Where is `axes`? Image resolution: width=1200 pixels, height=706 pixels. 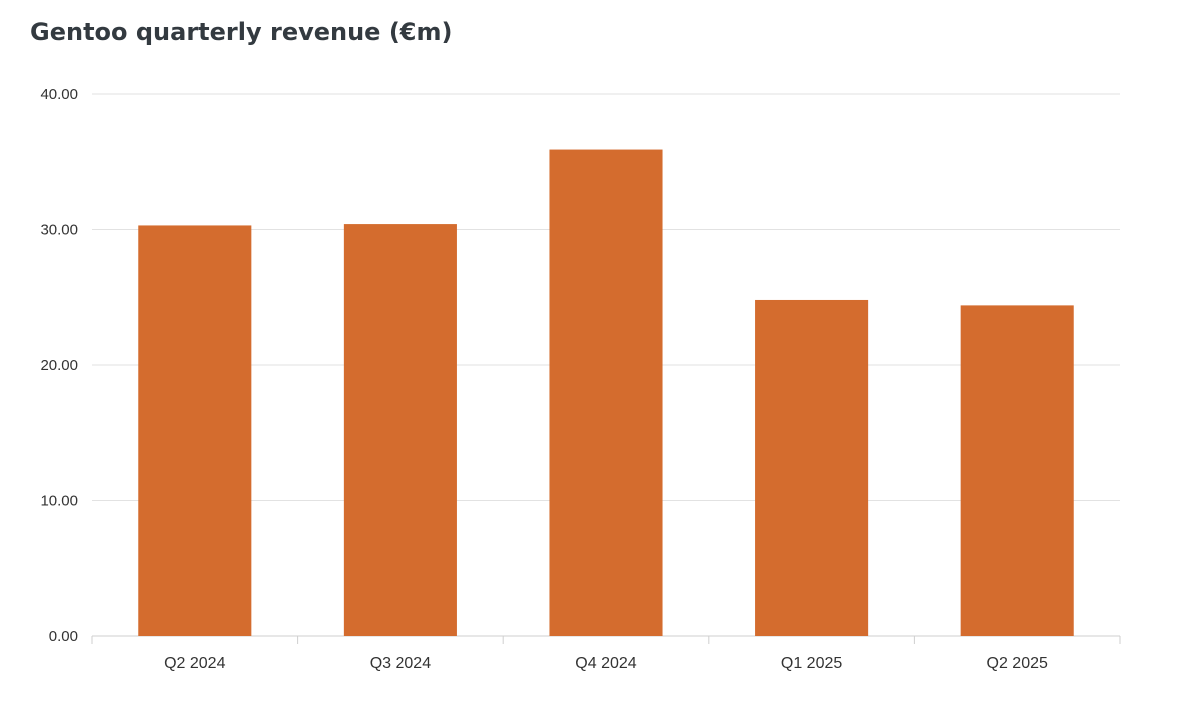 axes is located at coordinates (606, 639).